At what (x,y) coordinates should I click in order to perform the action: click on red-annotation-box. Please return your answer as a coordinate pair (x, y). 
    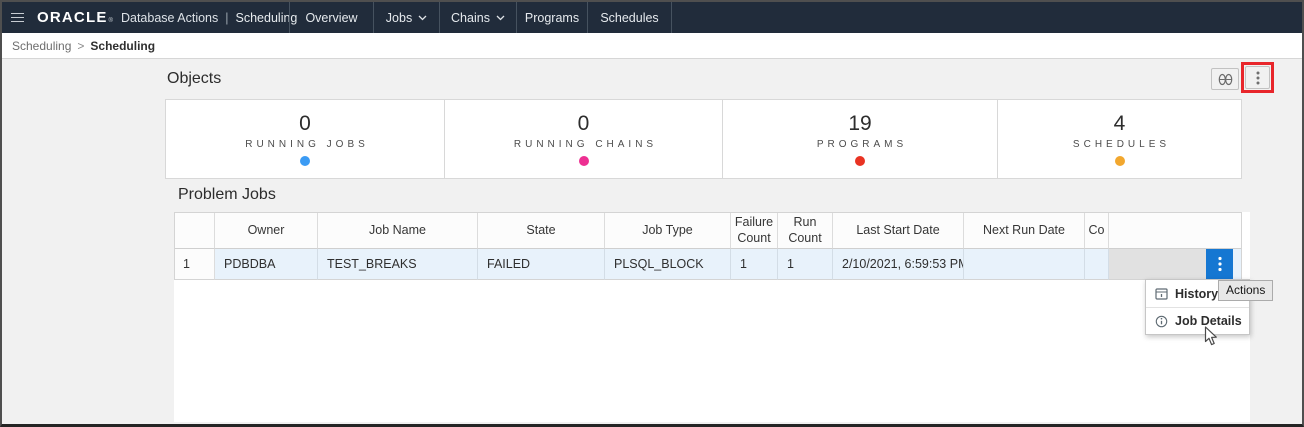
    Looking at the image, I should click on (1257, 77).